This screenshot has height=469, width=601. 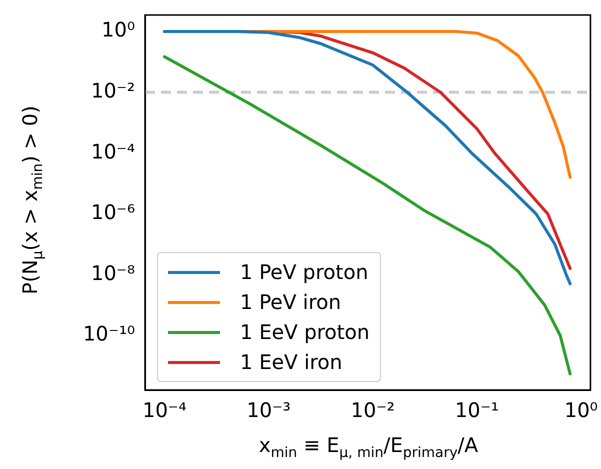 What do you see at coordinates (304, 272) in the screenshot?
I see `legend-label: 1 PeV proton` at bounding box center [304, 272].